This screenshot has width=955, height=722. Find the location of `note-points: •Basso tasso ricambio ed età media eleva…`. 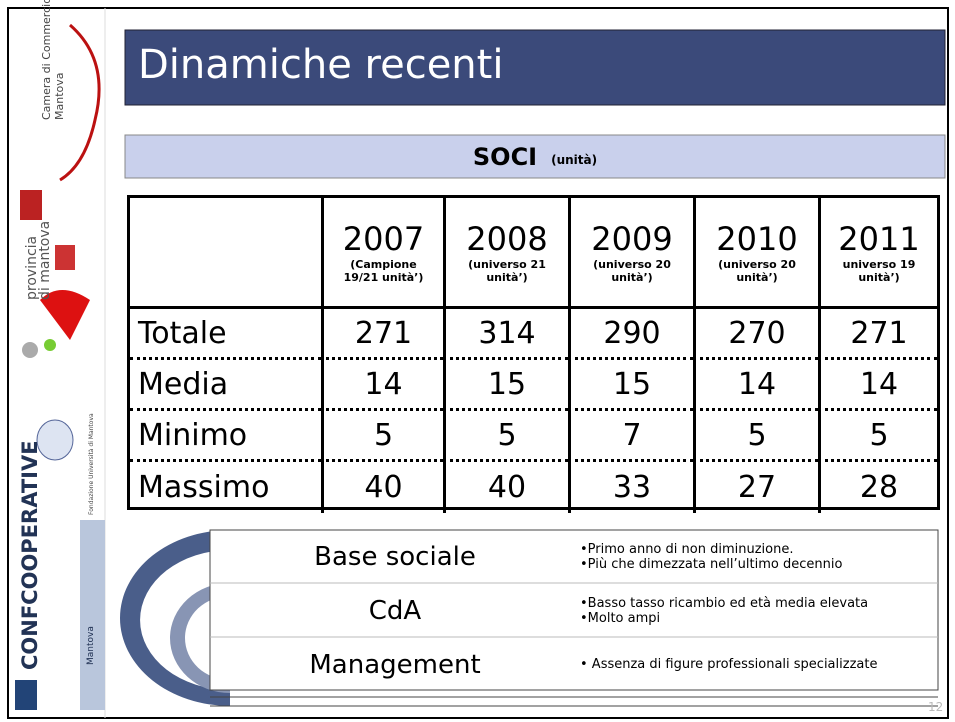

note-points: •Basso tasso ricambio ed età media eleva… is located at coordinates (755, 610).